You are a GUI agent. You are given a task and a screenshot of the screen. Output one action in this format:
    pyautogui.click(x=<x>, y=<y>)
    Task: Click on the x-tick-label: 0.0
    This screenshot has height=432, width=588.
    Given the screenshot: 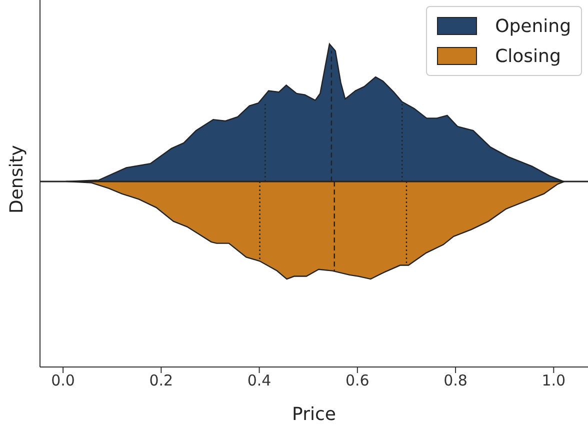 What is the action you would take?
    pyautogui.click(x=63, y=381)
    